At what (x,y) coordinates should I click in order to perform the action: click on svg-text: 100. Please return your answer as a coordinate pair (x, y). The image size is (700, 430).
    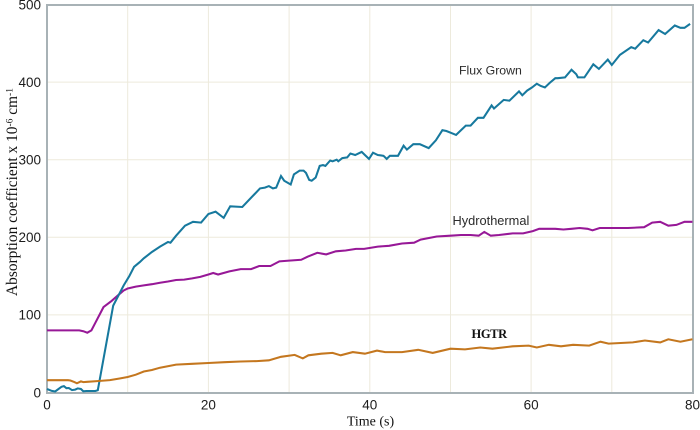
    Looking at the image, I should click on (29, 315).